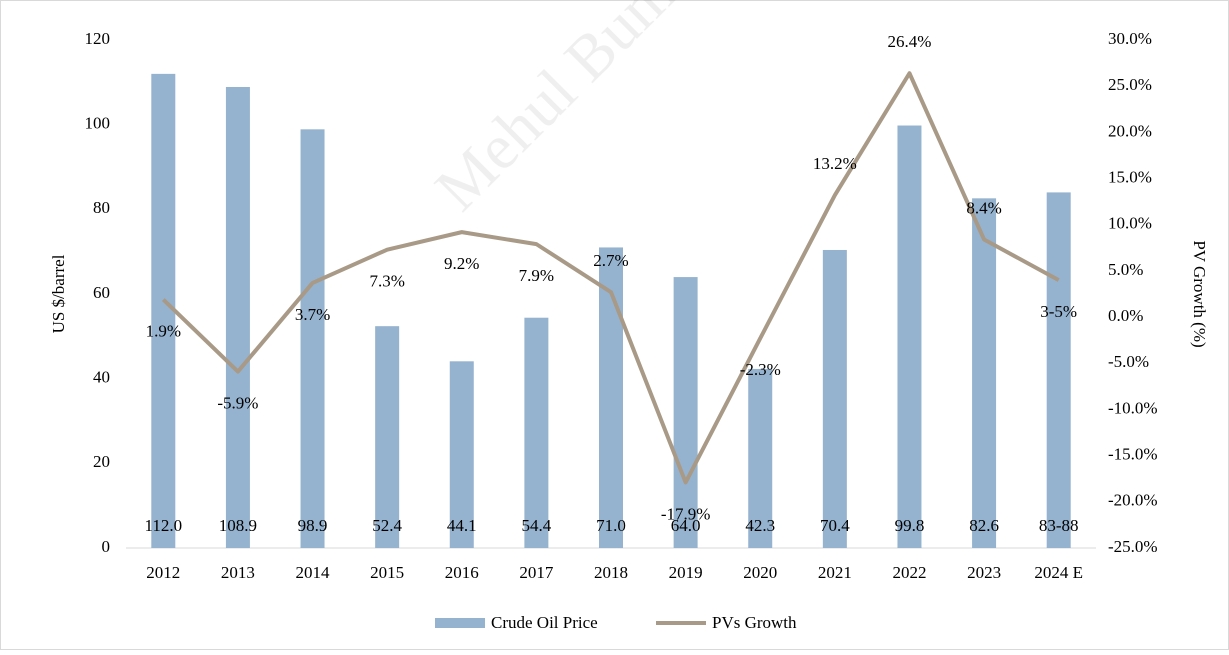  Describe the element at coordinates (101, 461) in the screenshot. I see `y-tick-label: 20` at that location.